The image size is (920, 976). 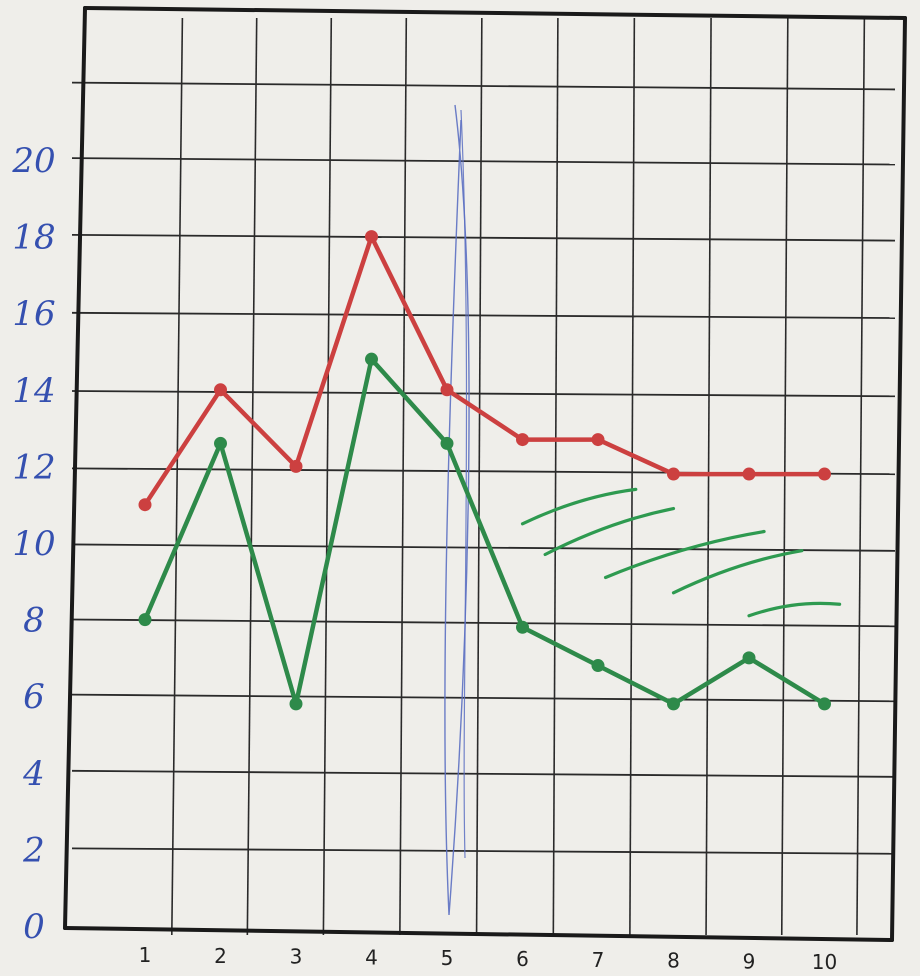 What do you see at coordinates (220, 956) in the screenshot?
I see `x-tick-label: 2` at bounding box center [220, 956].